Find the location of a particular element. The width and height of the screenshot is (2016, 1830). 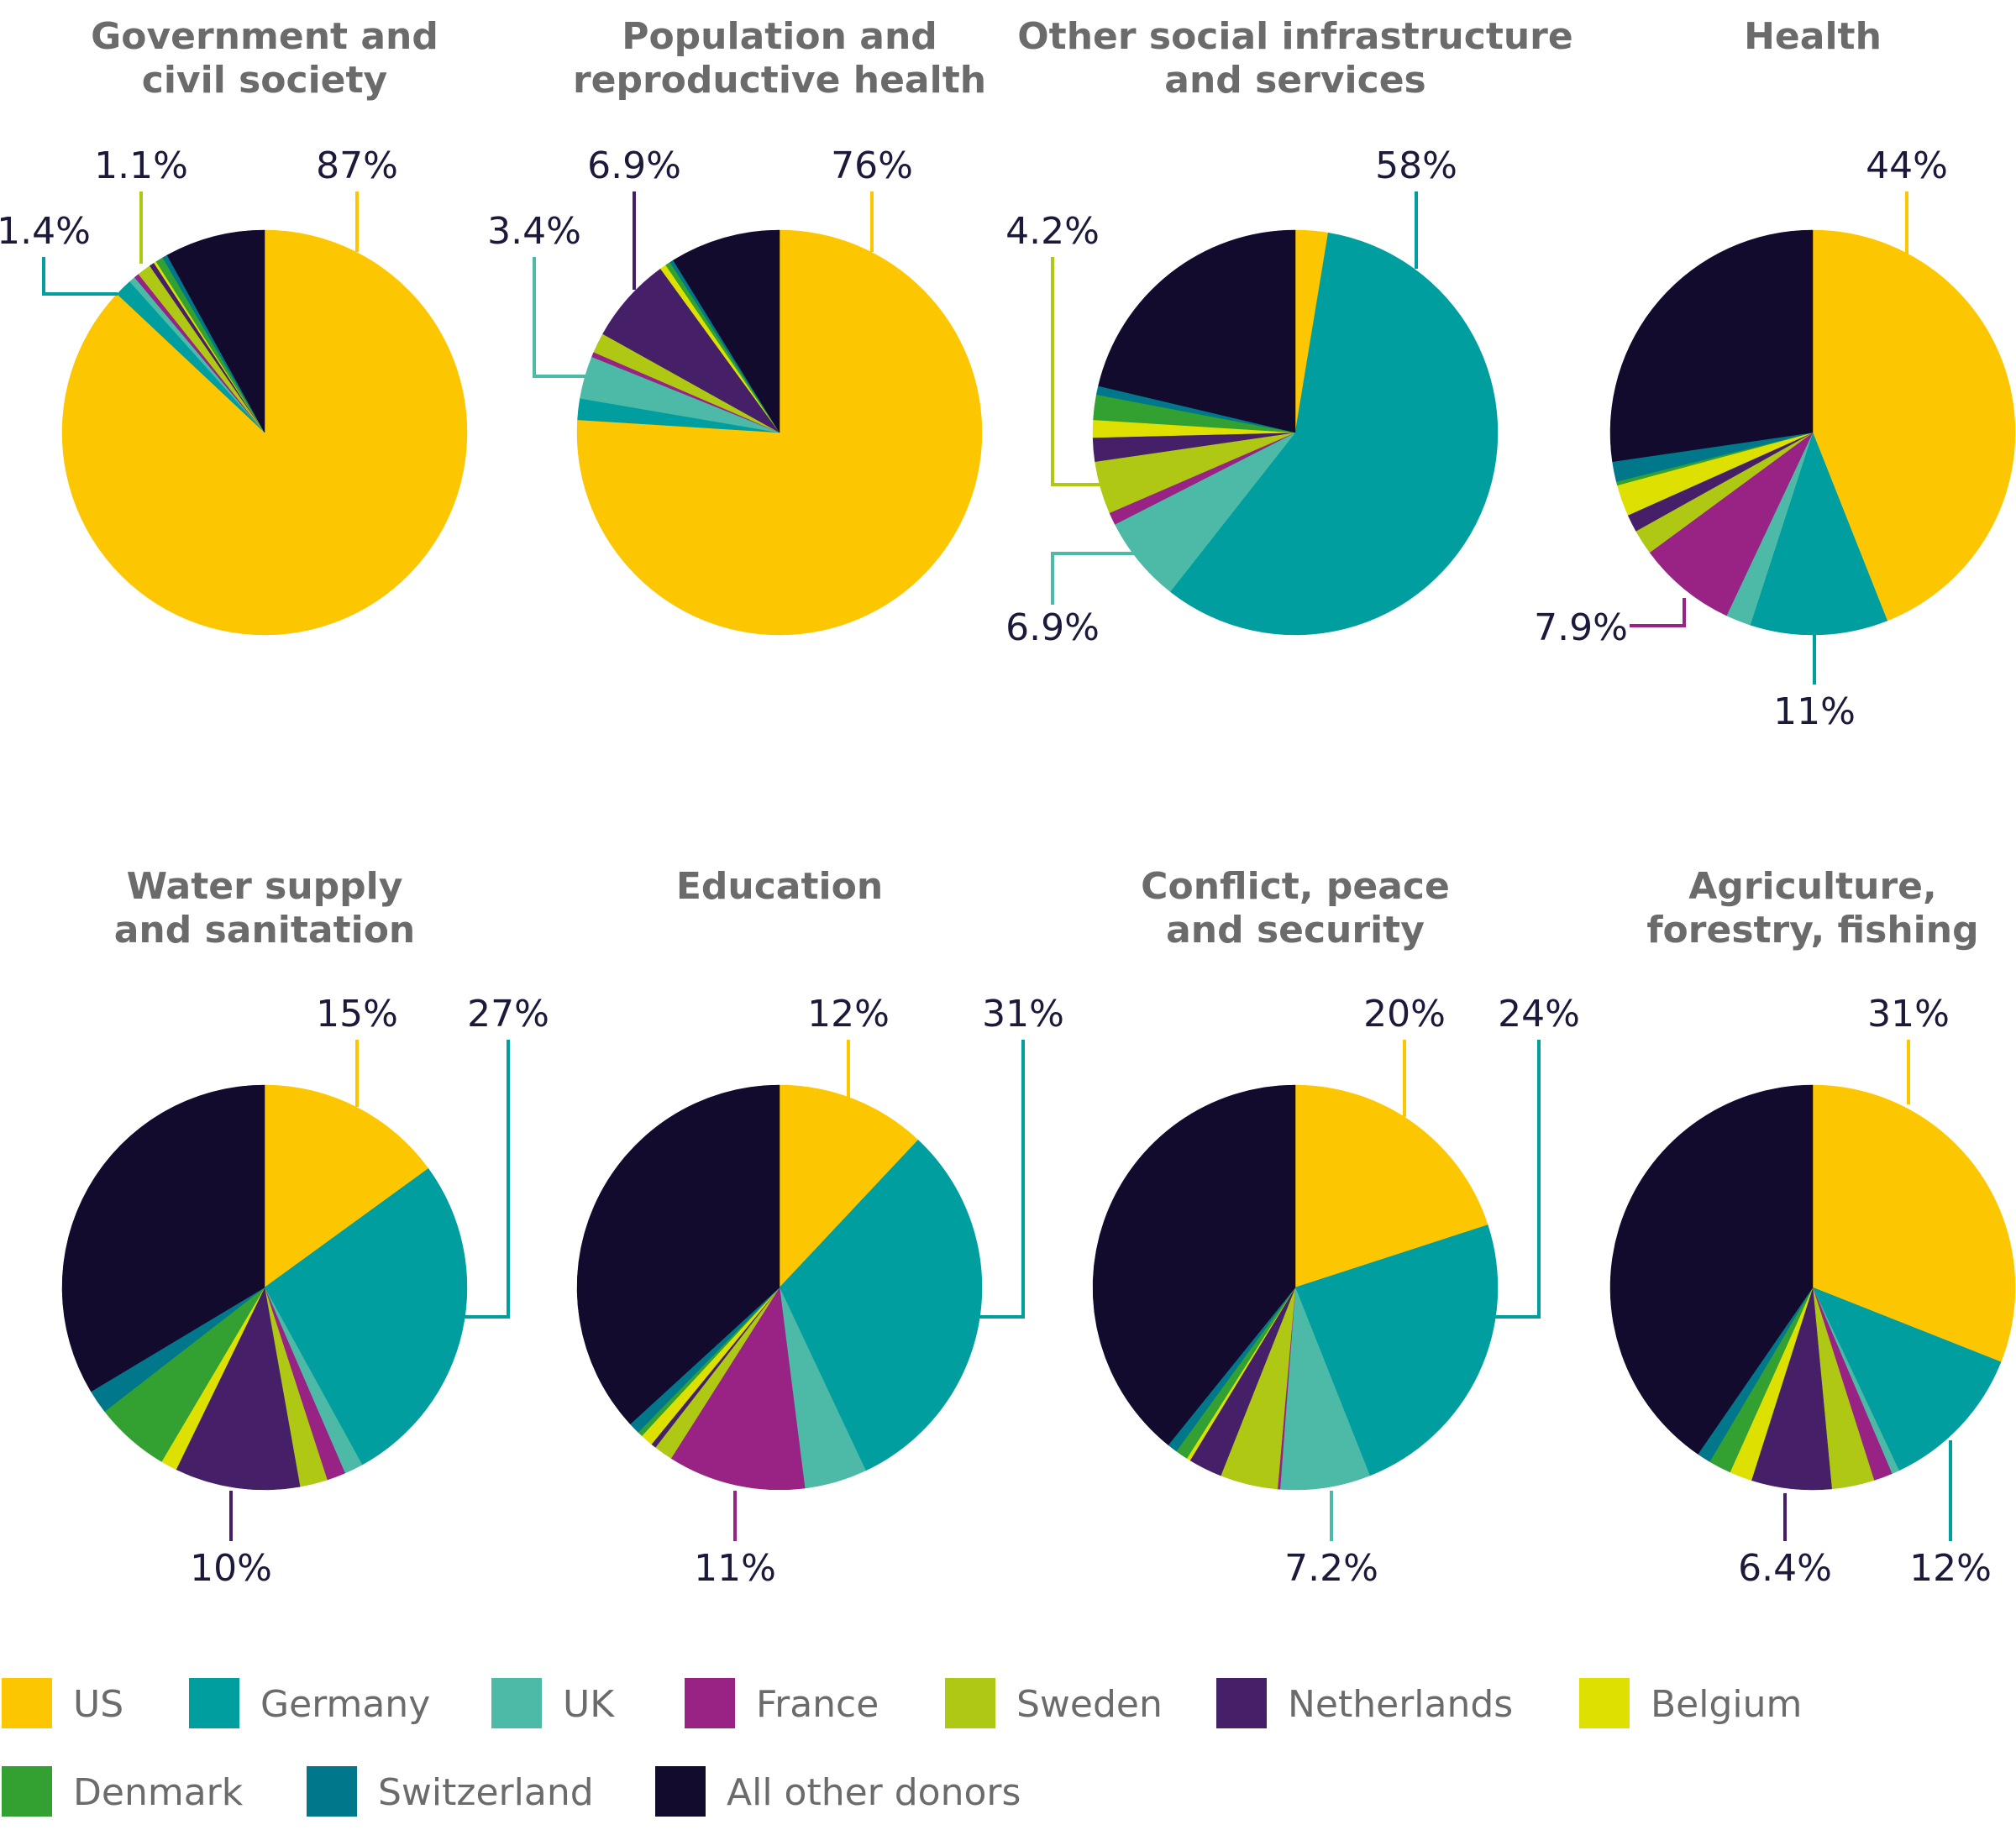

legend-item-germany: Germany is located at coordinates (309, 1703).